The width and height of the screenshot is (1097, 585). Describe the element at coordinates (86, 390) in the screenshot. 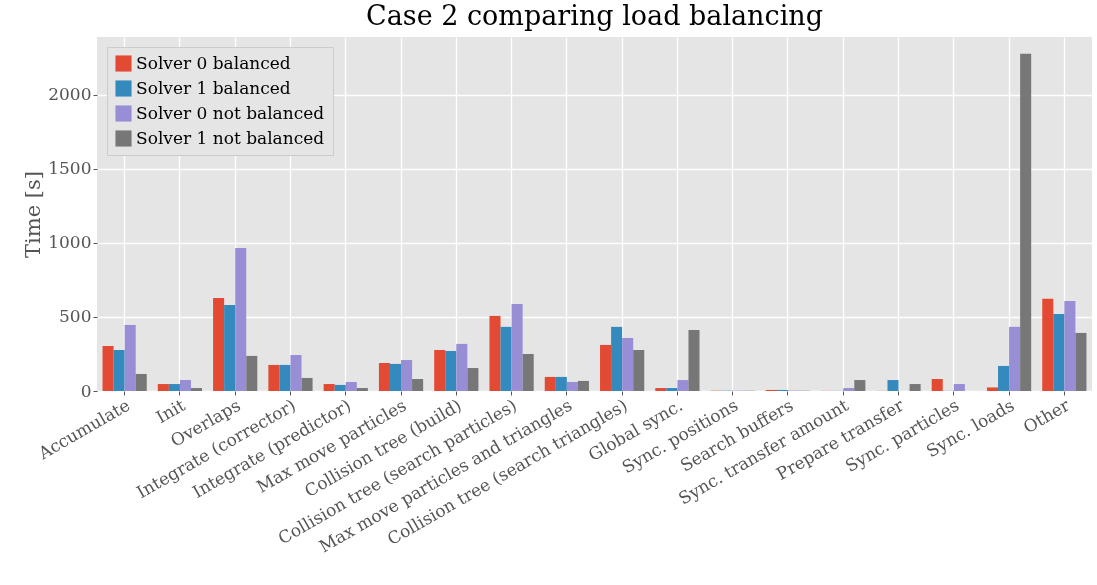

I see `y-tick-label: 0` at that location.